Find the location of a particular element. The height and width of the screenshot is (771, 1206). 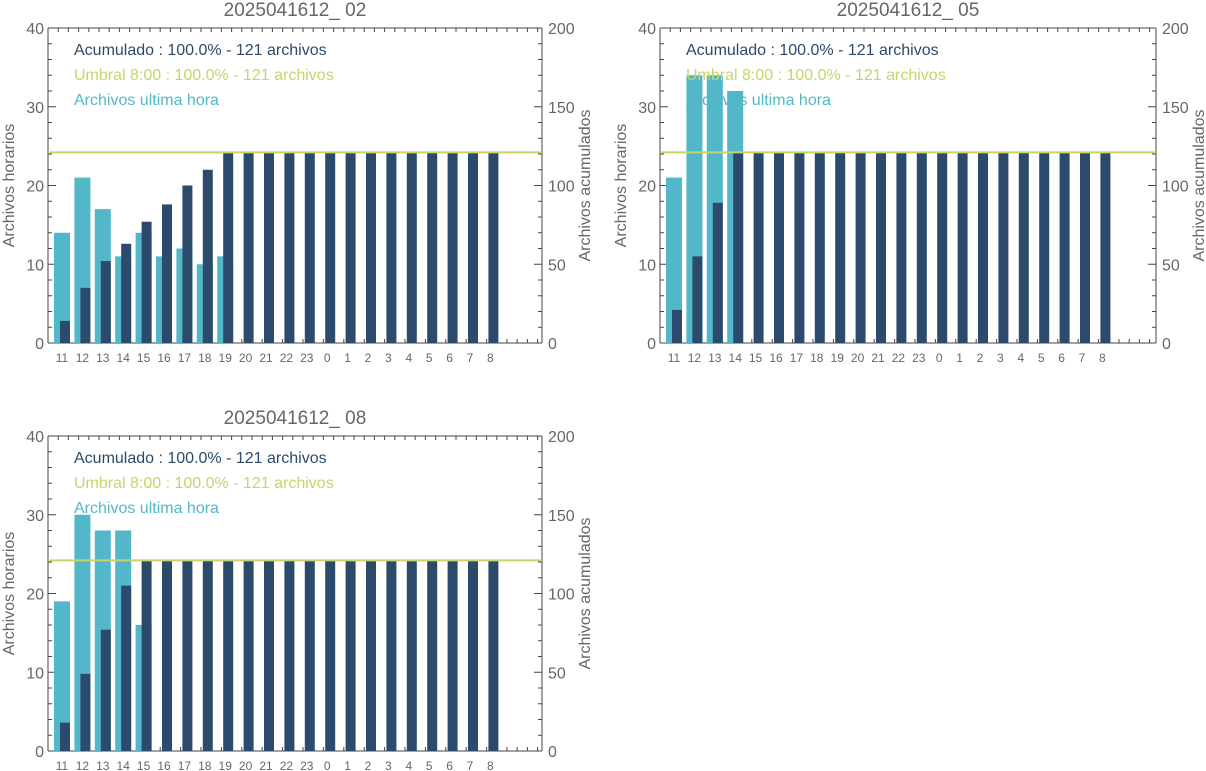

x-tick-label: 0 is located at coordinates (327, 358).